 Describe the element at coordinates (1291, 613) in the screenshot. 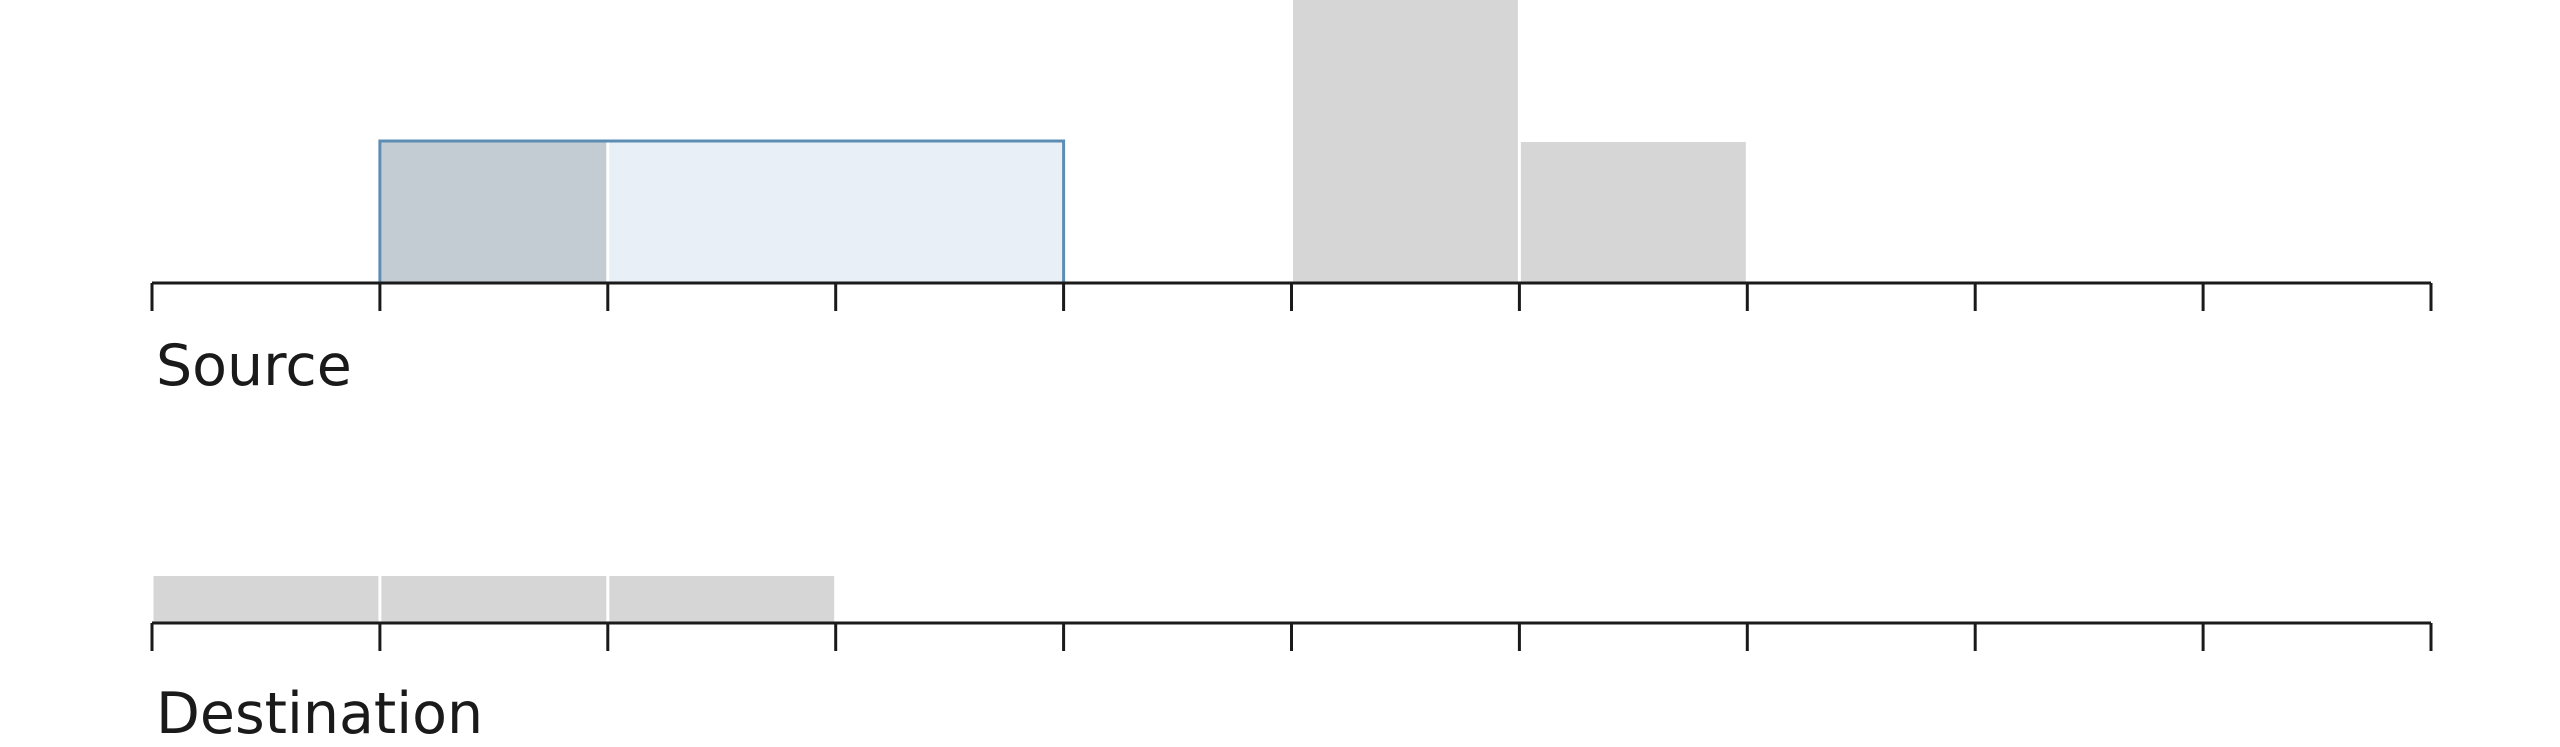

I see `destination-track` at that location.